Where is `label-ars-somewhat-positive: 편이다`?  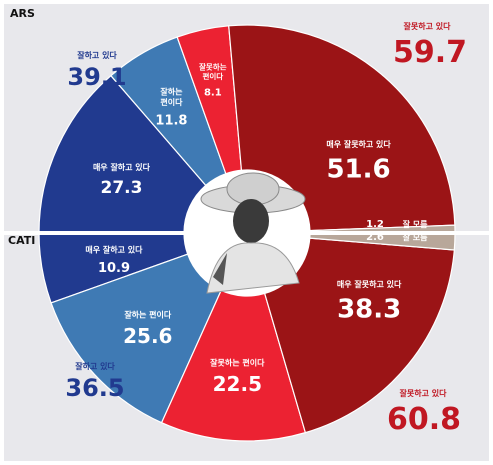
label-ars-somewhat-positive: 편이다 is located at coordinates (171, 102).